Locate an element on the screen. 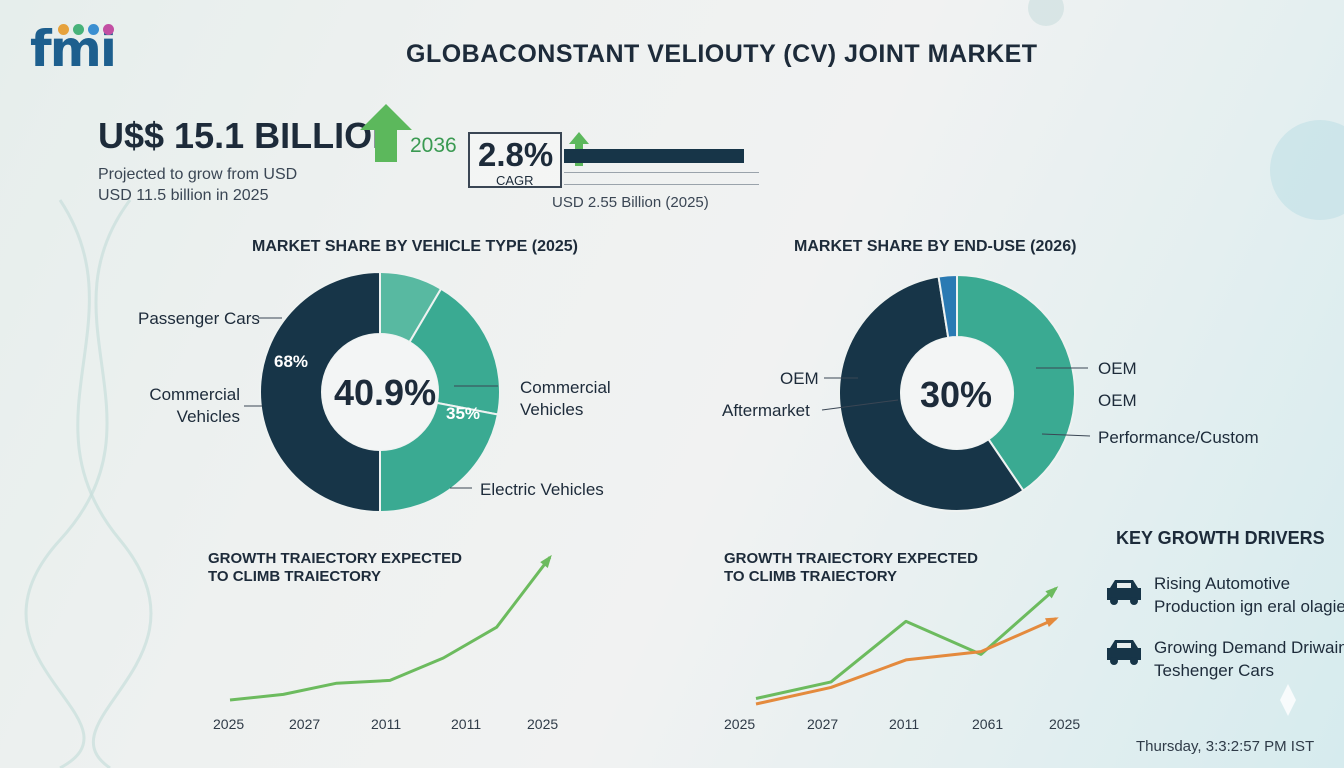 This screenshot has height=768, width=1344. market-value: U$$ 15.1 BILLION is located at coordinates (248, 135).